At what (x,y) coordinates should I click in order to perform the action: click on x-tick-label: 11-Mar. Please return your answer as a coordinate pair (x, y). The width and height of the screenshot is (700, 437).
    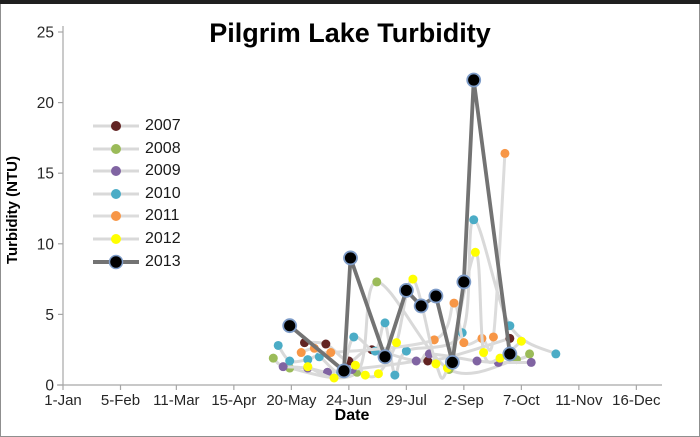
    Looking at the image, I should click on (176, 400).